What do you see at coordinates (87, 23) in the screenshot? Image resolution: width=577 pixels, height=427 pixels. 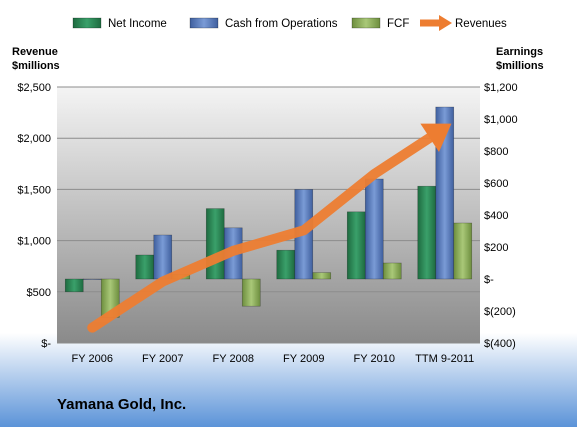 I see `legend-swatch-net-income` at bounding box center [87, 23].